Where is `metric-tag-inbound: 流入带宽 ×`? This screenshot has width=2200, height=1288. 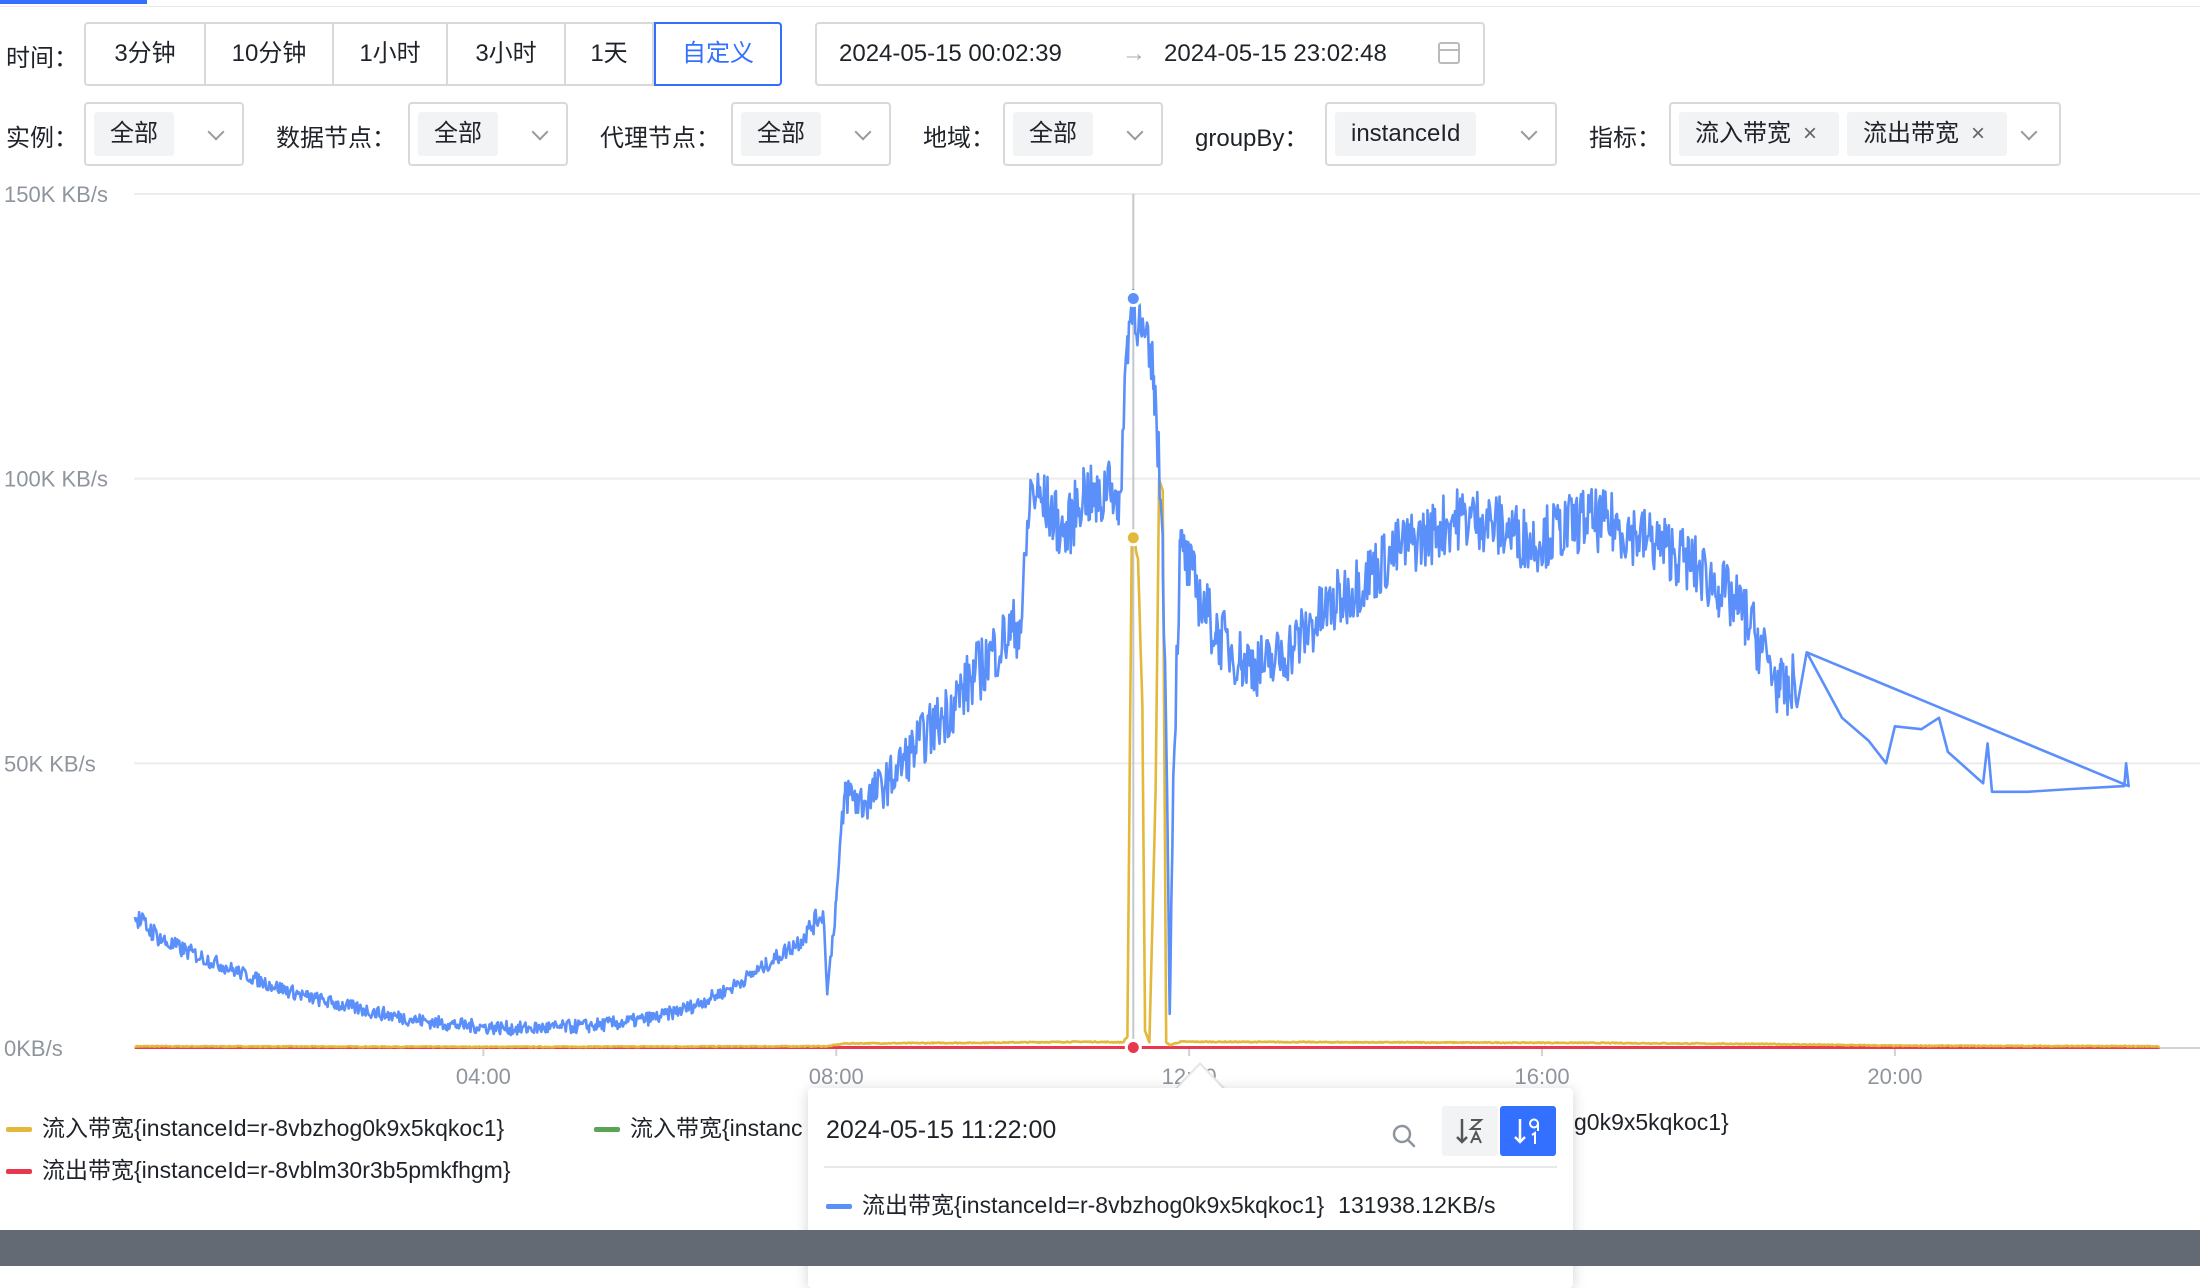
metric-tag-inbound: 流入带宽 × is located at coordinates (1759, 134).